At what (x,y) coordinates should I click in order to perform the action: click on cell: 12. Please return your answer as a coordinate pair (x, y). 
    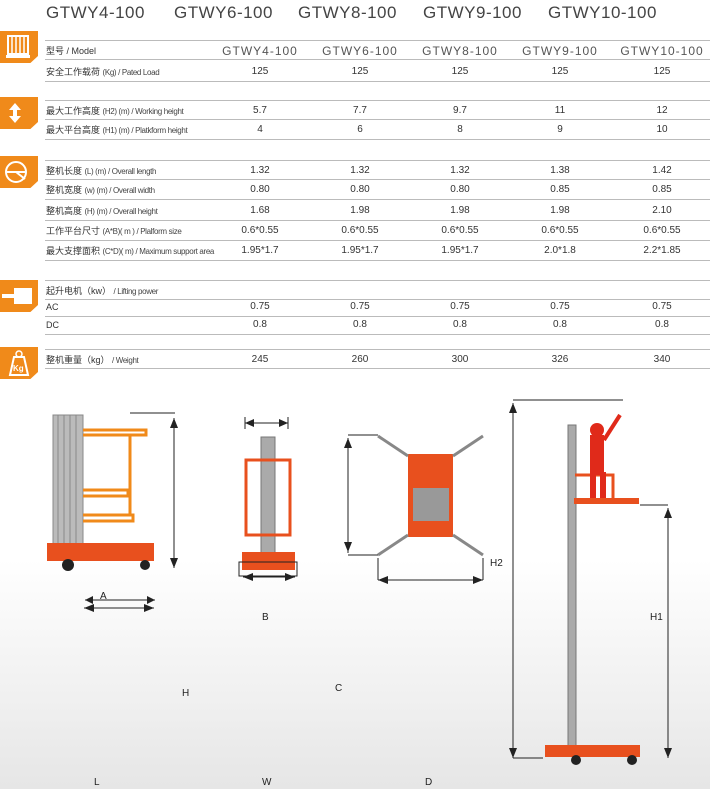
    Looking at the image, I should click on (662, 110).